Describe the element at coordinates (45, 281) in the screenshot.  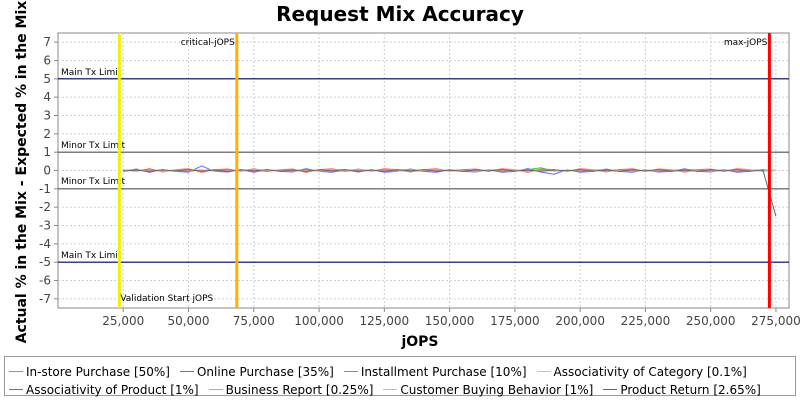
I see `y-tick-label: -6` at that location.